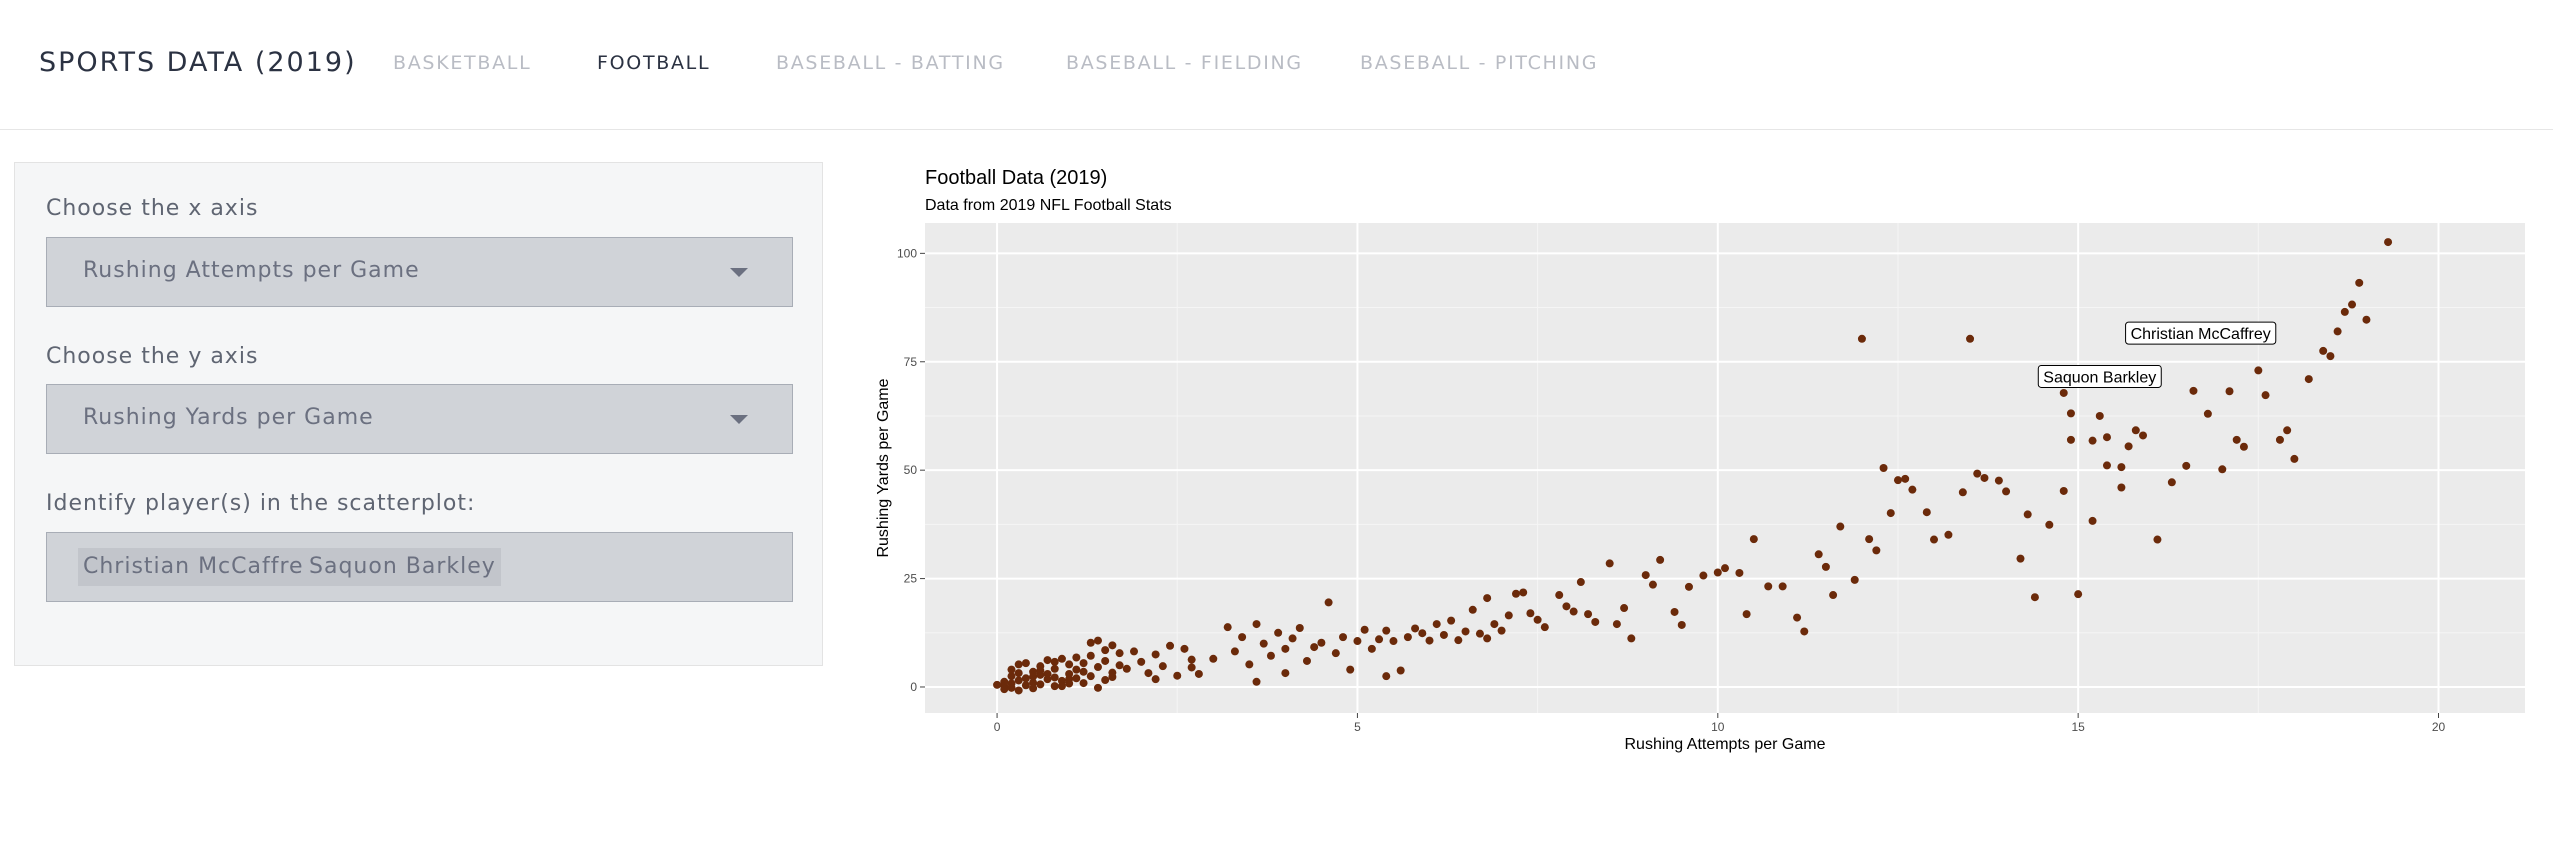 This screenshot has height=862, width=2553. What do you see at coordinates (997, 727) in the screenshot?
I see `x-tick-label: 0` at bounding box center [997, 727].